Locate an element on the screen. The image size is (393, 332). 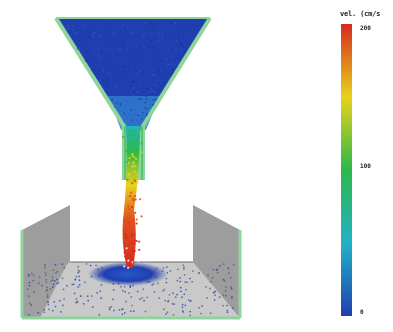
colorbar-min-label: 0 is located at coordinates (362, 312).